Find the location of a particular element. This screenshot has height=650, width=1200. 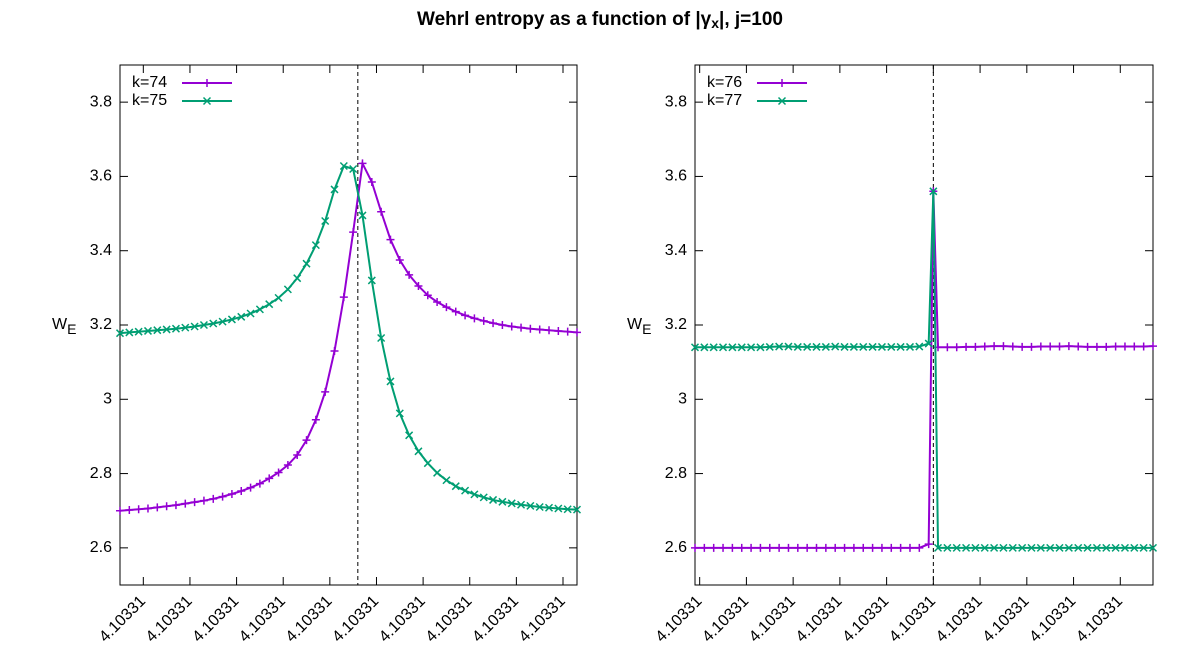

y-tick-label: 2.8 is located at coordinates (101, 473).